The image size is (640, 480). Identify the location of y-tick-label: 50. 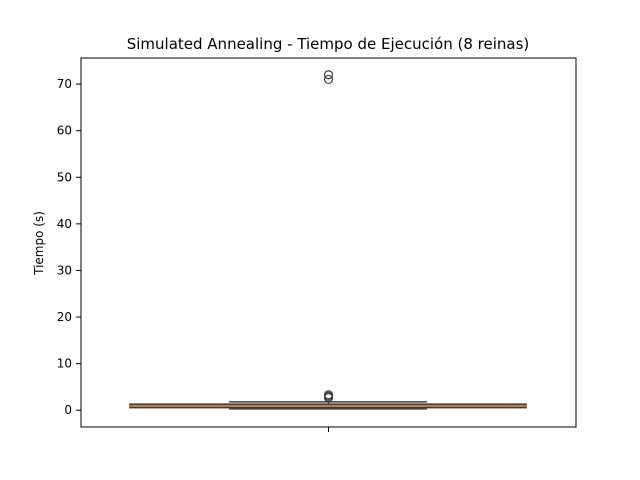
(64, 177).